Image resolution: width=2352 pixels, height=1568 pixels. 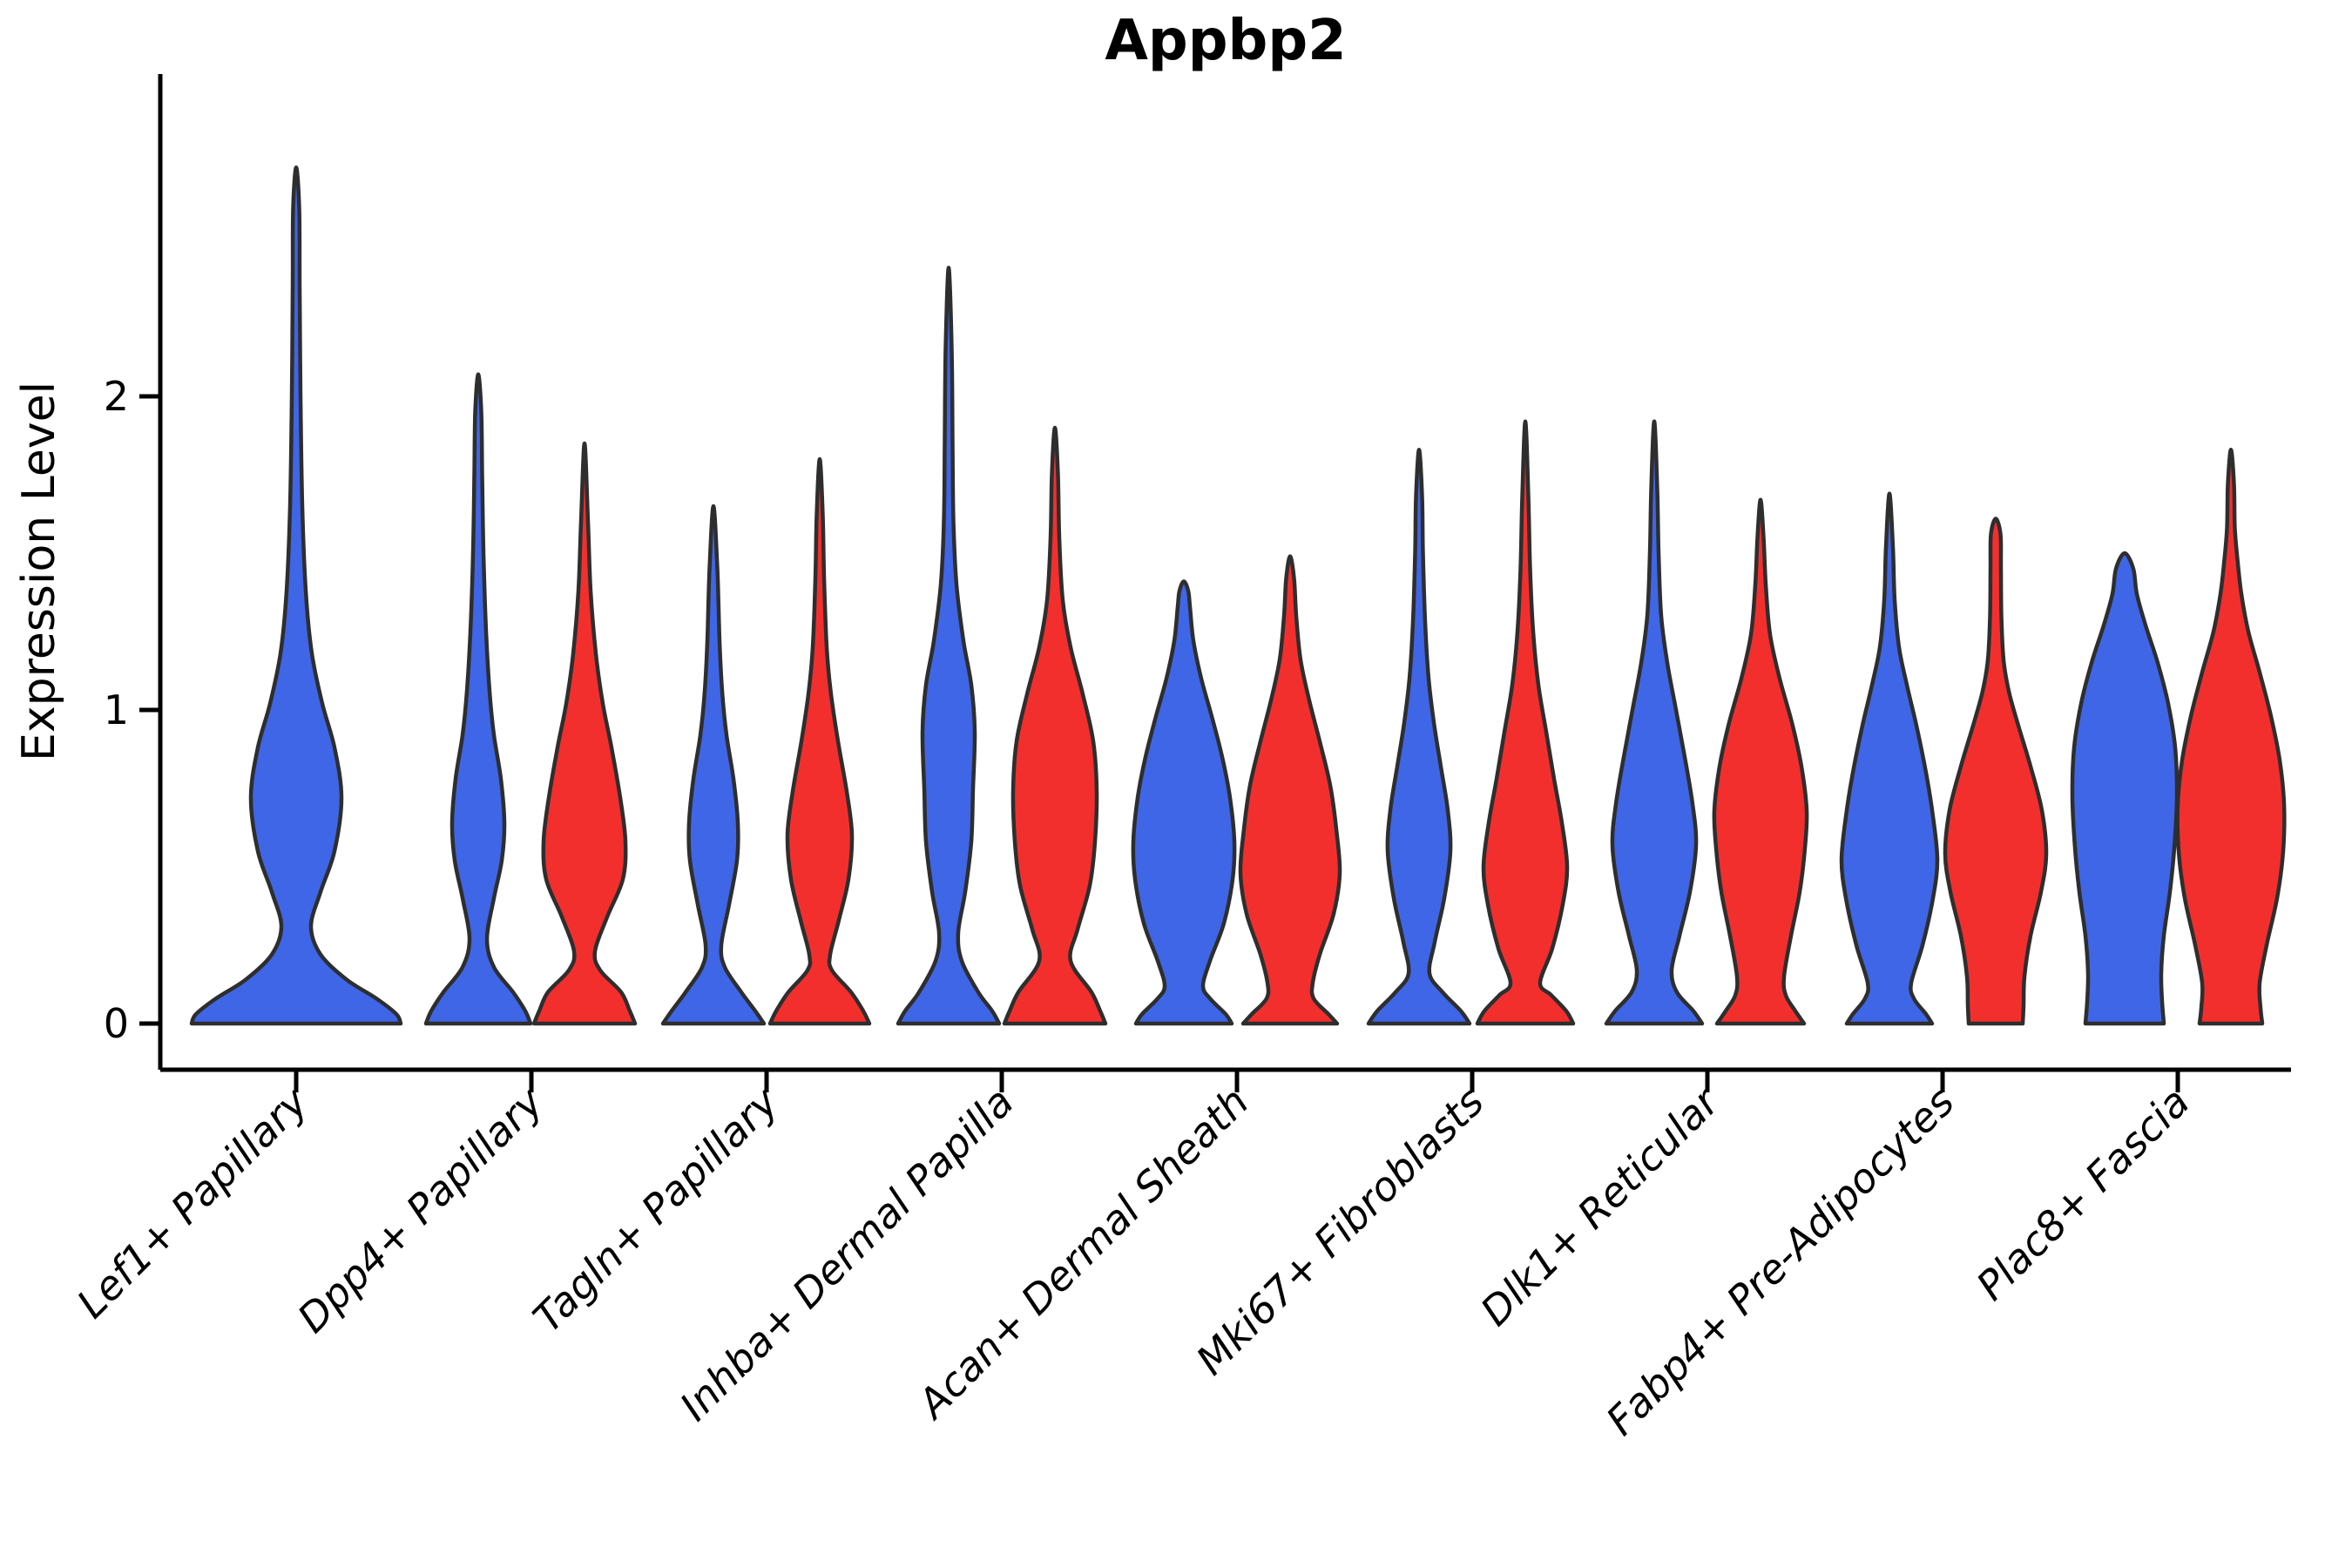 What do you see at coordinates (584, 733) in the screenshot?
I see `violin-dpp4-group2` at bounding box center [584, 733].